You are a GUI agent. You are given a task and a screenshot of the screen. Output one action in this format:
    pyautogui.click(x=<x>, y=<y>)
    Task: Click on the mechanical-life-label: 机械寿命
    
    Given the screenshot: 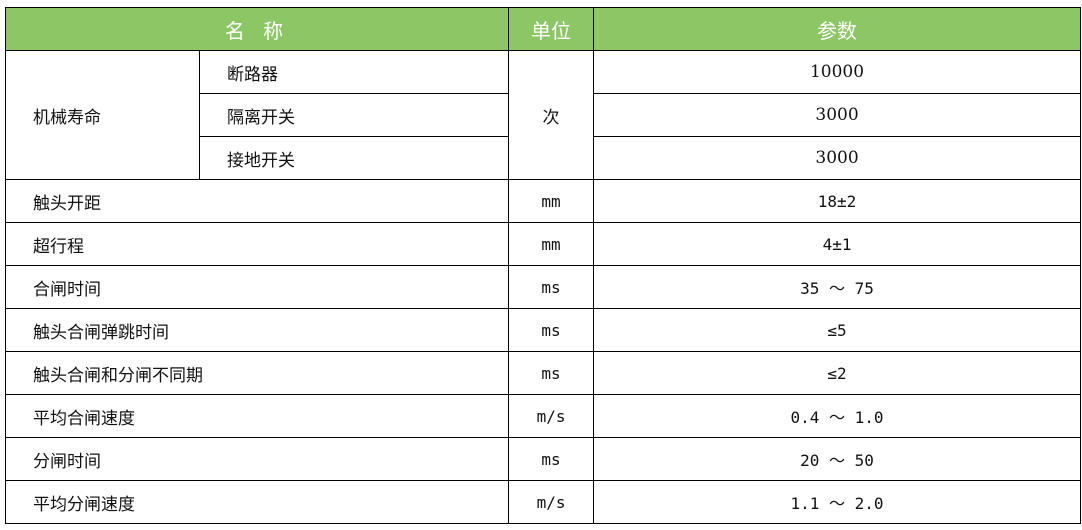 What is the action you would take?
    pyautogui.click(x=102, y=115)
    